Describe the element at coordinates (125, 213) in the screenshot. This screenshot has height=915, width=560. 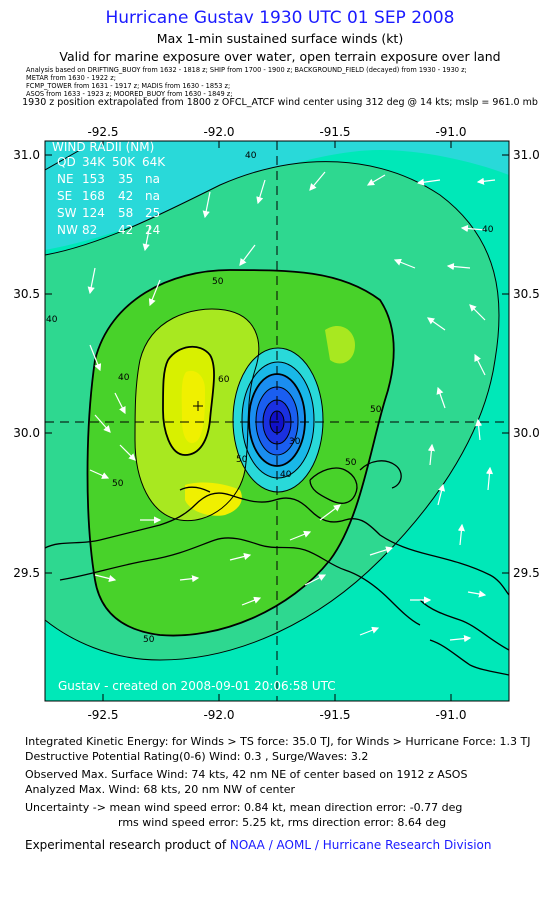
I see `svg-text: 58` at that location.